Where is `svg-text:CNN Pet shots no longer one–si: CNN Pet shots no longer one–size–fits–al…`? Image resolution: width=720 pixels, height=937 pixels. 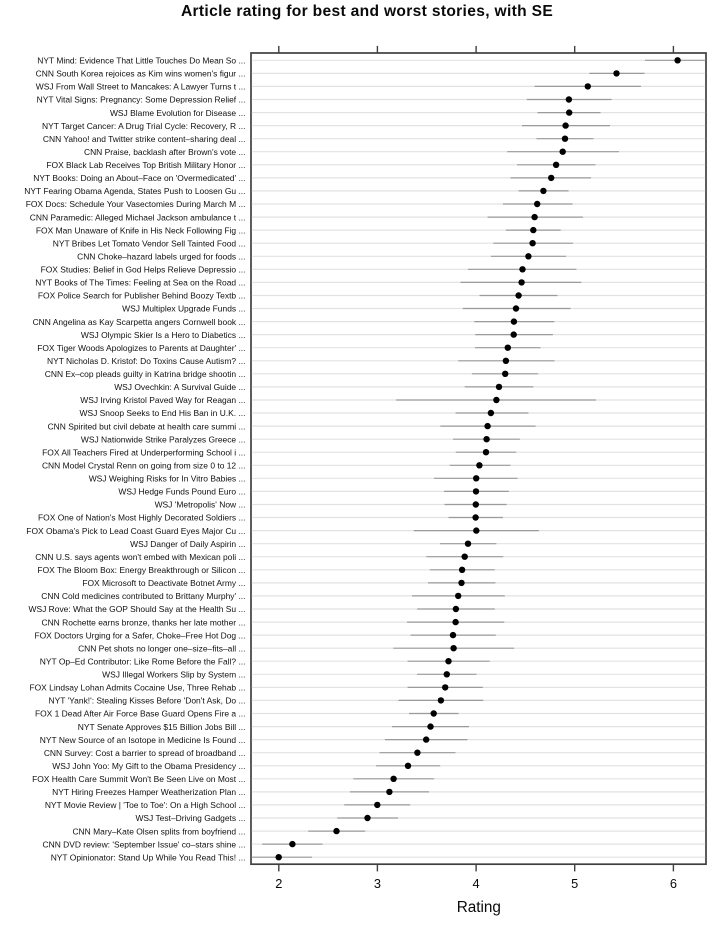 svg-text:CNN Pet shots no longer one–si: CNN Pet shots no longer one–size–fits–al… is located at coordinates (161, 648).